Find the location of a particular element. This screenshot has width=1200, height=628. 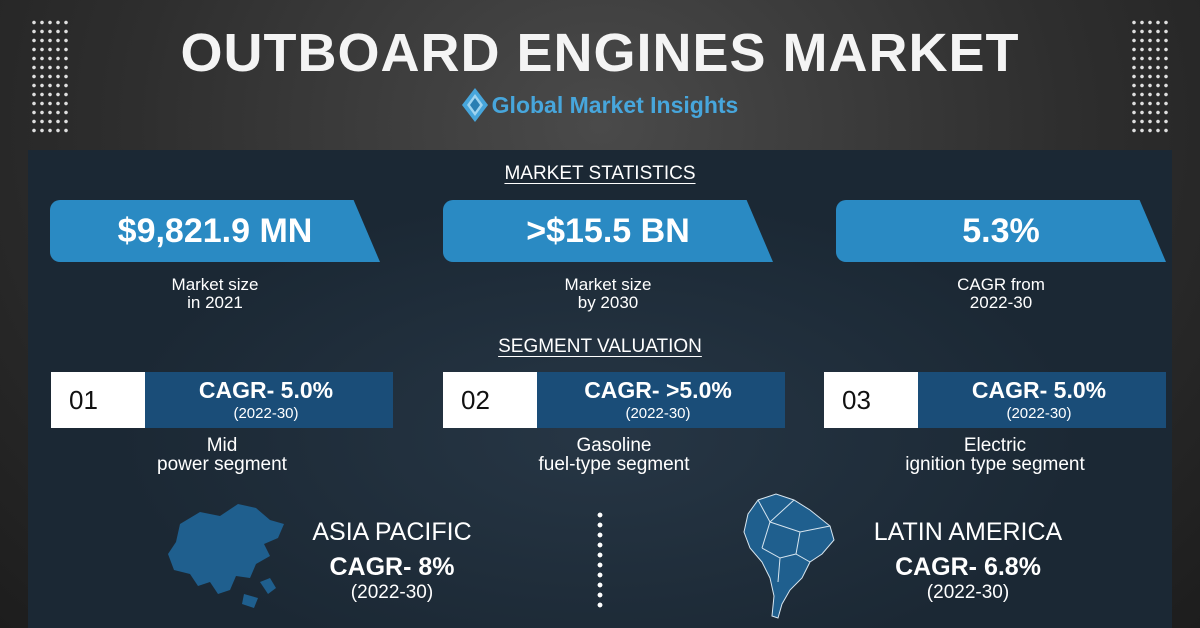

stat-caption-market-size-2030: Market size by 2030 is located at coordinates (608, 294).